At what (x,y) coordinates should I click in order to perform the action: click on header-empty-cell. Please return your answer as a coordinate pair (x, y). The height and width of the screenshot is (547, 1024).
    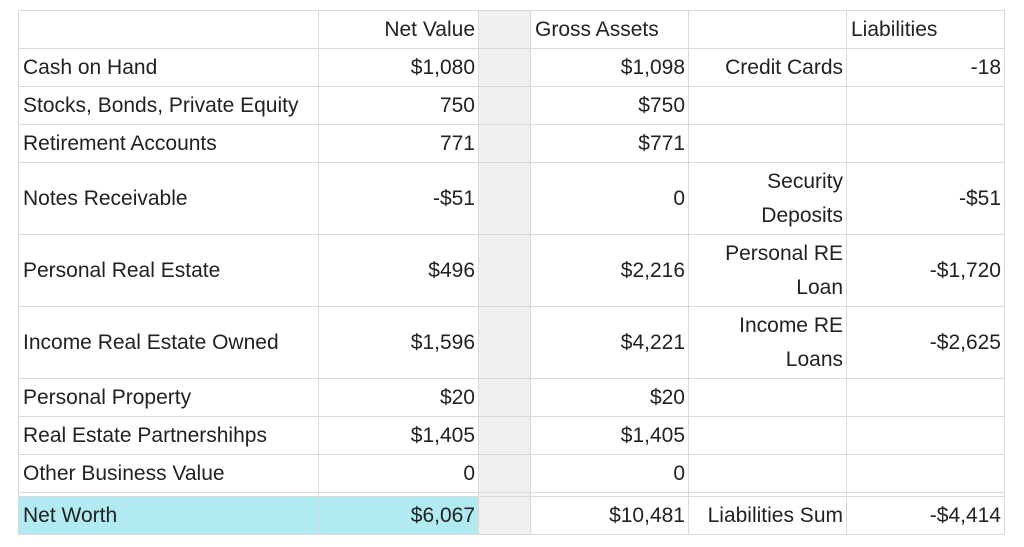
    Looking at the image, I should click on (168, 29).